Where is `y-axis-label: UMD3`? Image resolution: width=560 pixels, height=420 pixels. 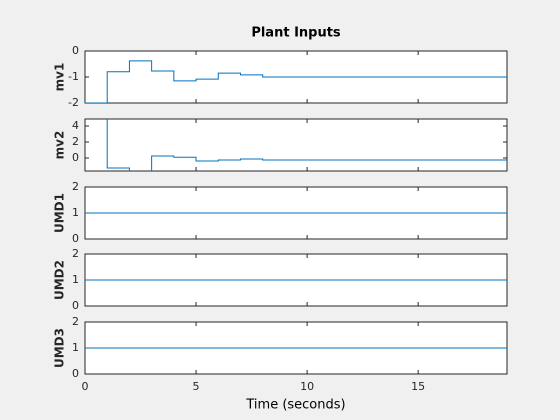 y-axis-label: UMD3 is located at coordinates (60, 348).